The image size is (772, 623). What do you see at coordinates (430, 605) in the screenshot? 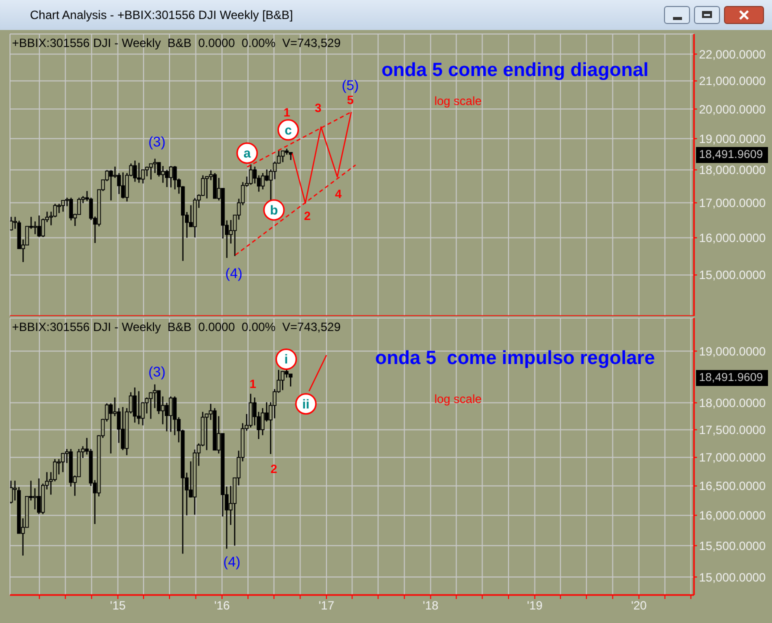
I see `x-tick-label: '18` at bounding box center [430, 605].